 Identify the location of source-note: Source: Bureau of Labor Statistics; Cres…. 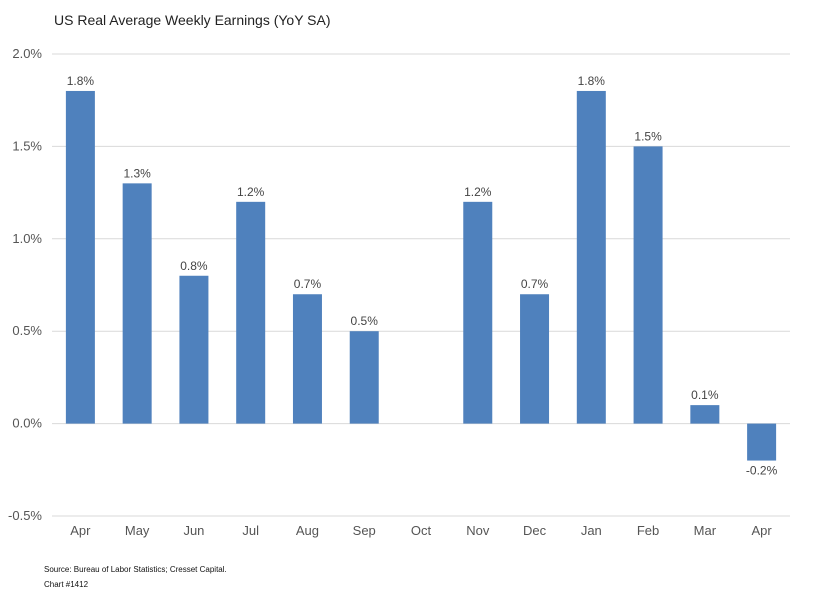
(135, 569).